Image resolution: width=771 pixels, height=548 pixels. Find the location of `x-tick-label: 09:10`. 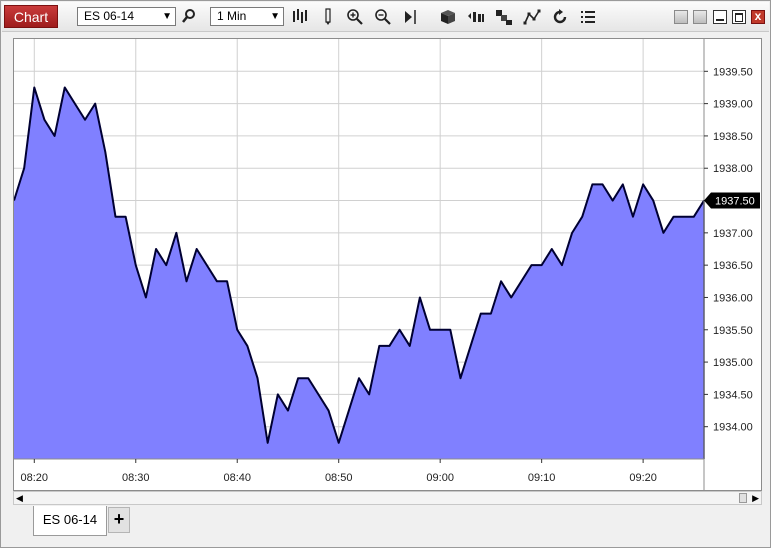

x-tick-label: 09:10 is located at coordinates (542, 478).